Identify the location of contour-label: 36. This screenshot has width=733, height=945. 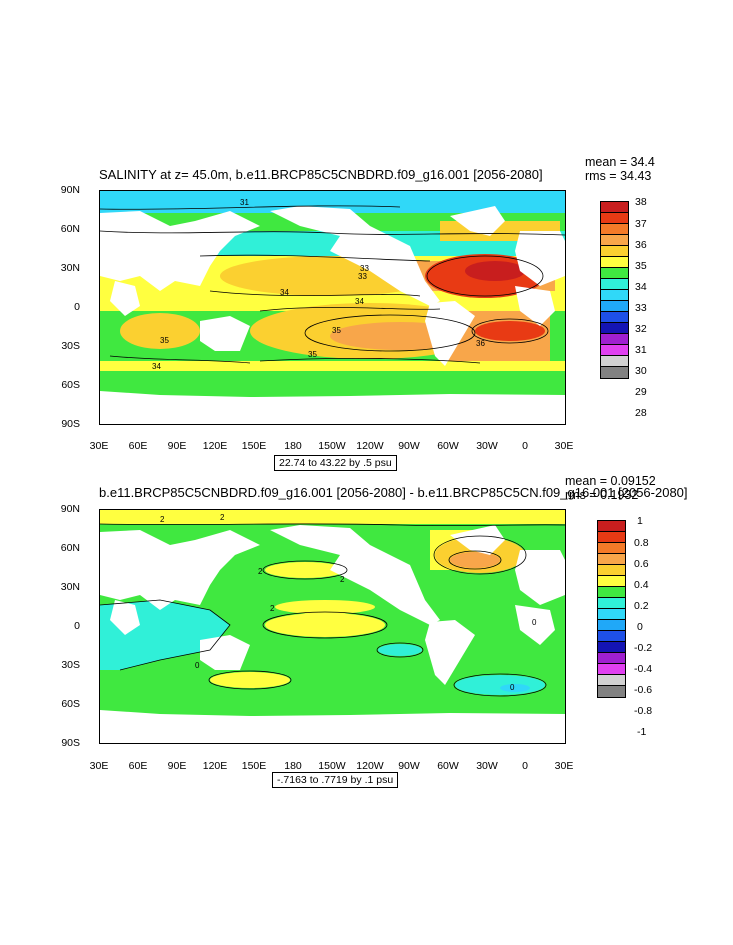
(480, 343).